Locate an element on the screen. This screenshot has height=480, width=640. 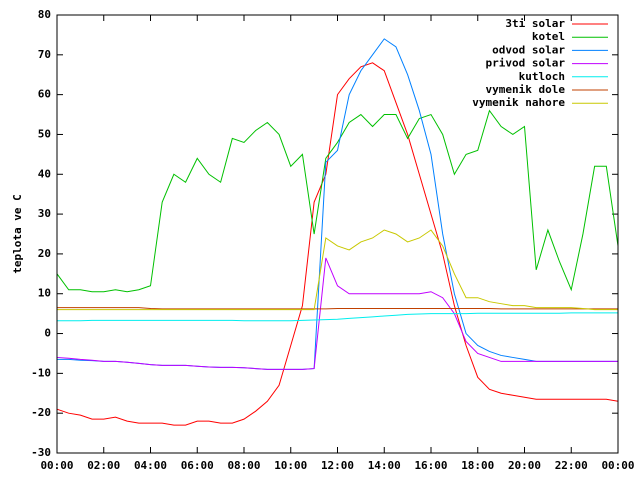
legend-label: kotel is located at coordinates (548, 36).